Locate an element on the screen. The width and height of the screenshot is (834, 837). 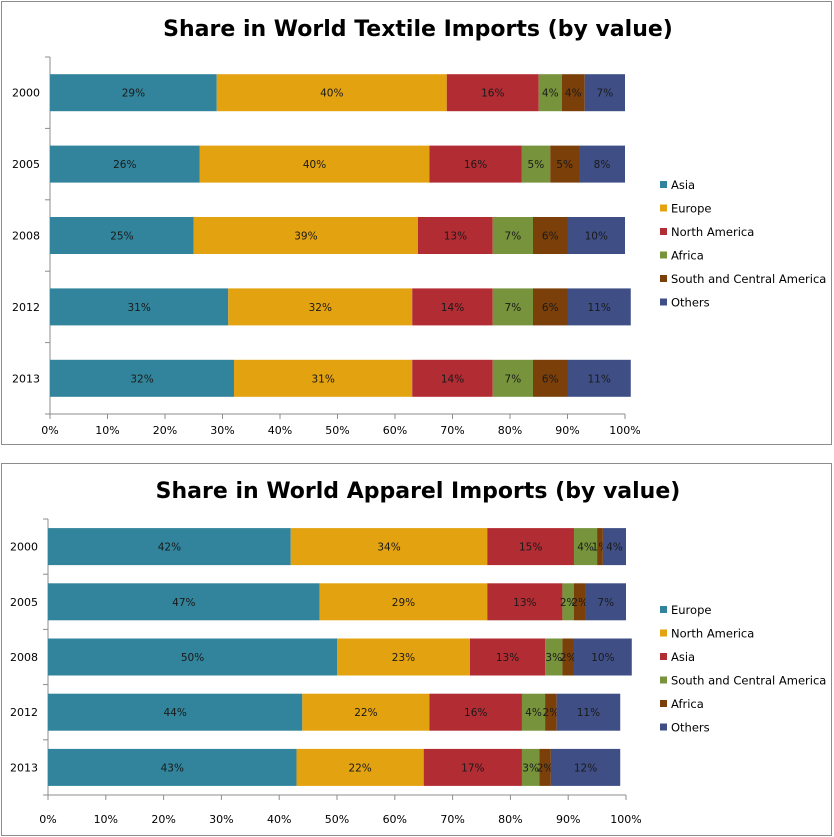
data-label: 47% is located at coordinates (183, 603).